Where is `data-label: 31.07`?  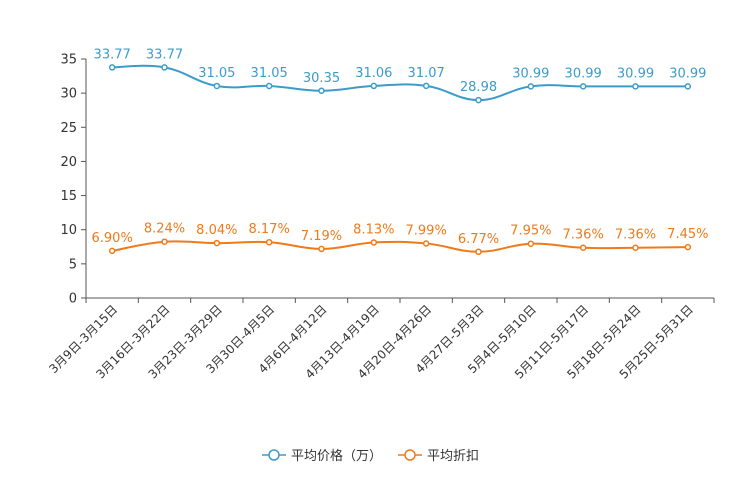 data-label: 31.07 is located at coordinates (426, 73).